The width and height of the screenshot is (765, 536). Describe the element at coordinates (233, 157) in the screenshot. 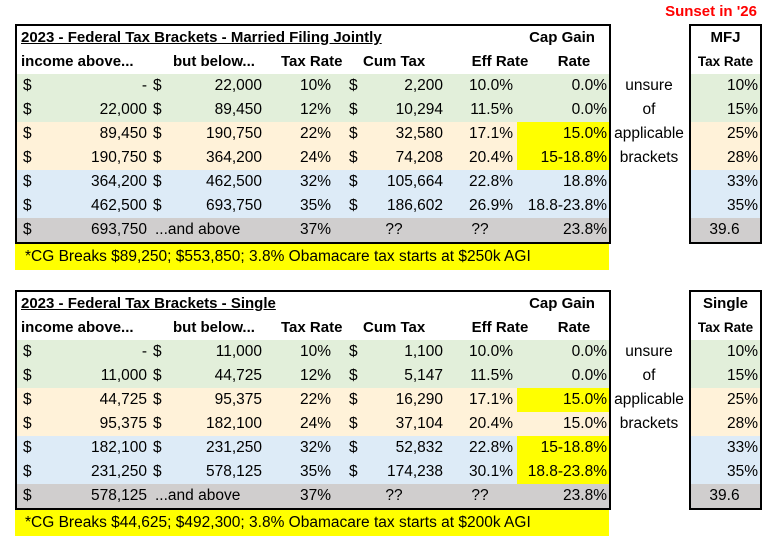

I see `but-below-value: 364,200` at that location.